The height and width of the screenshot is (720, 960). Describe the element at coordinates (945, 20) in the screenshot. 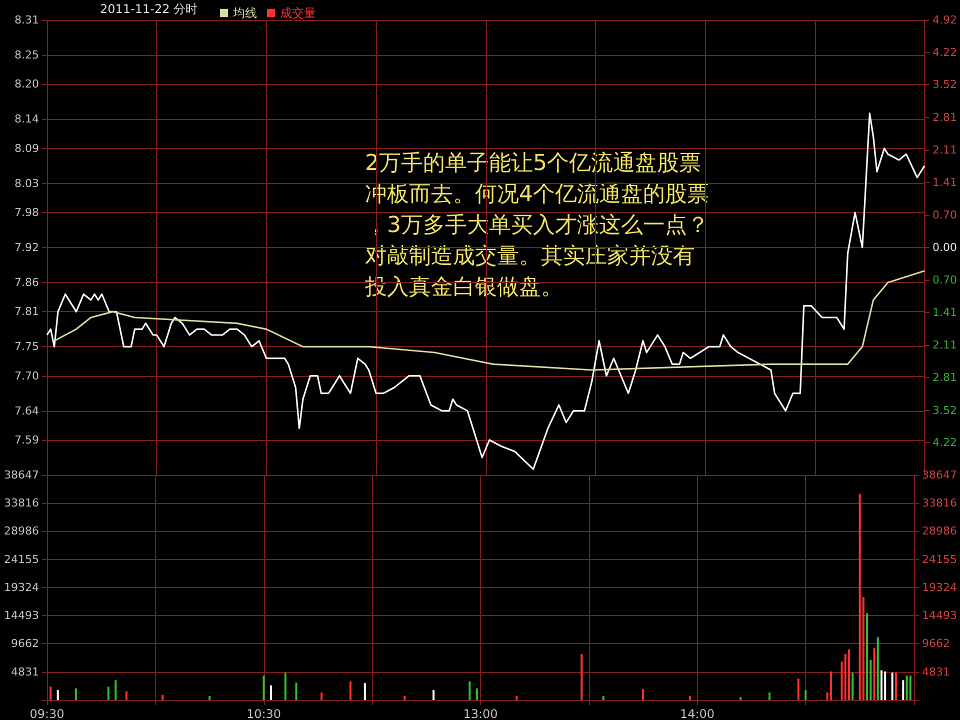

I see `y2-tick-label: 4.92` at that location.